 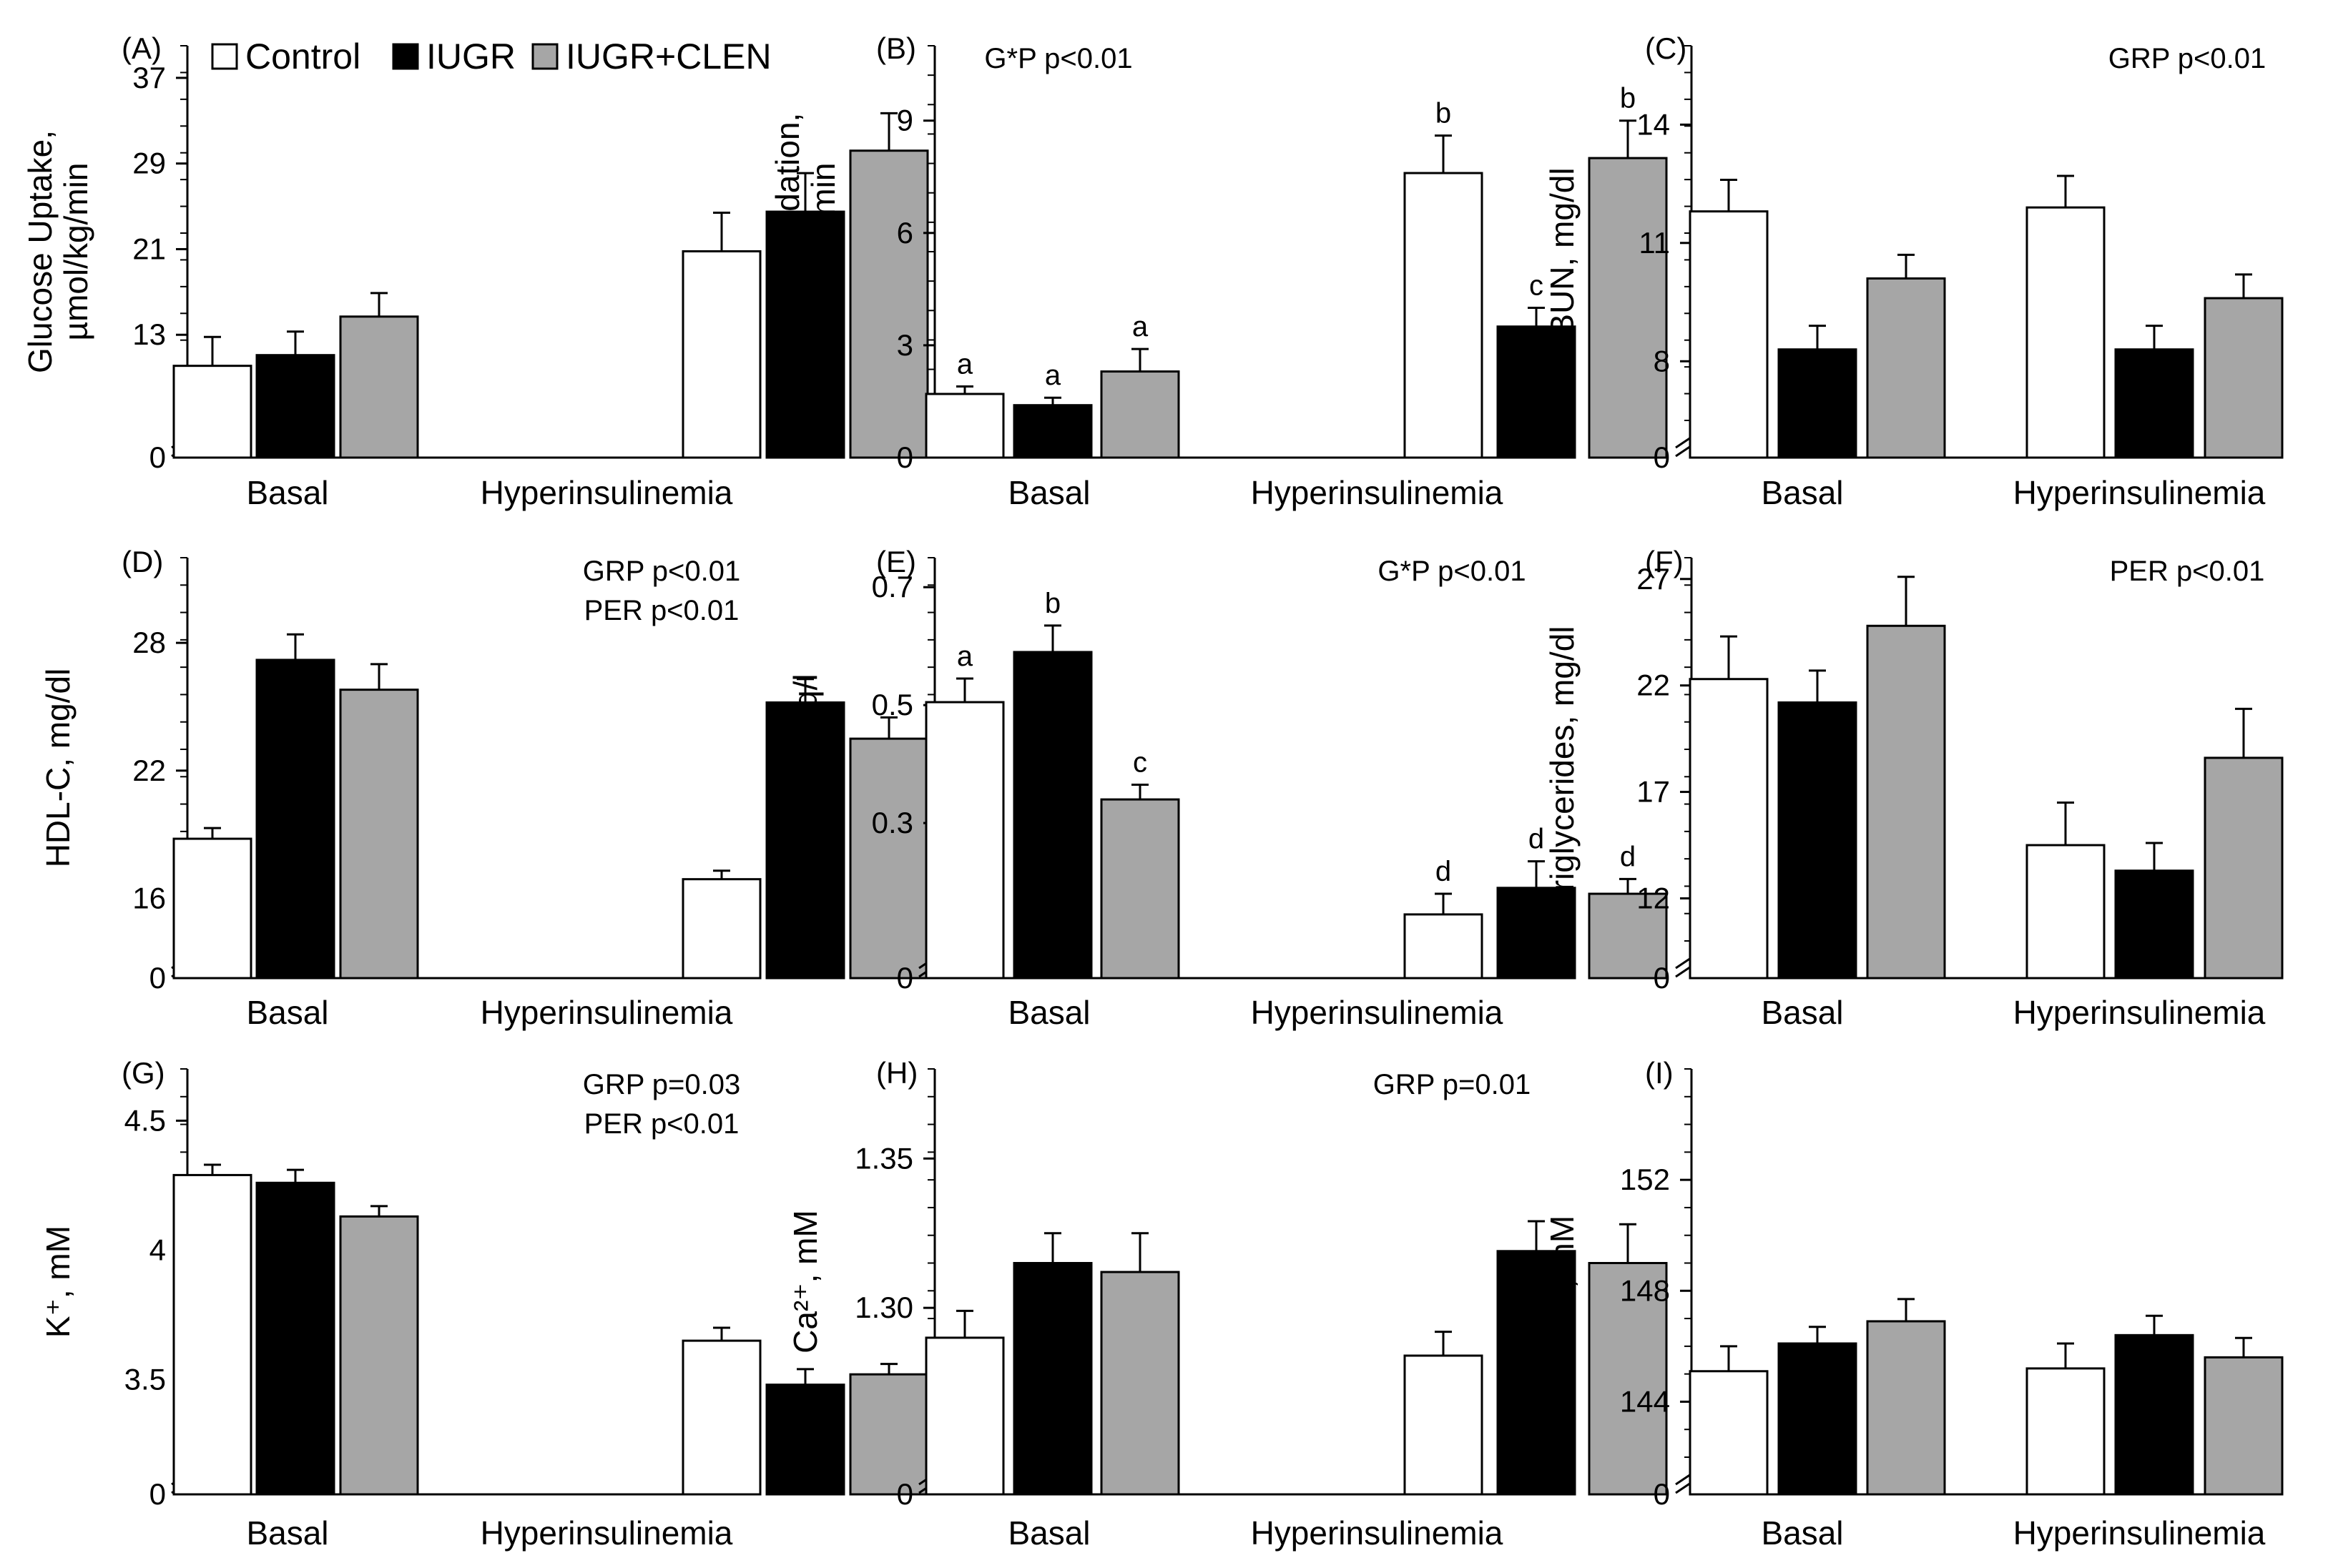 I want to click on y-tick-label: 37, so click(x=149, y=77).